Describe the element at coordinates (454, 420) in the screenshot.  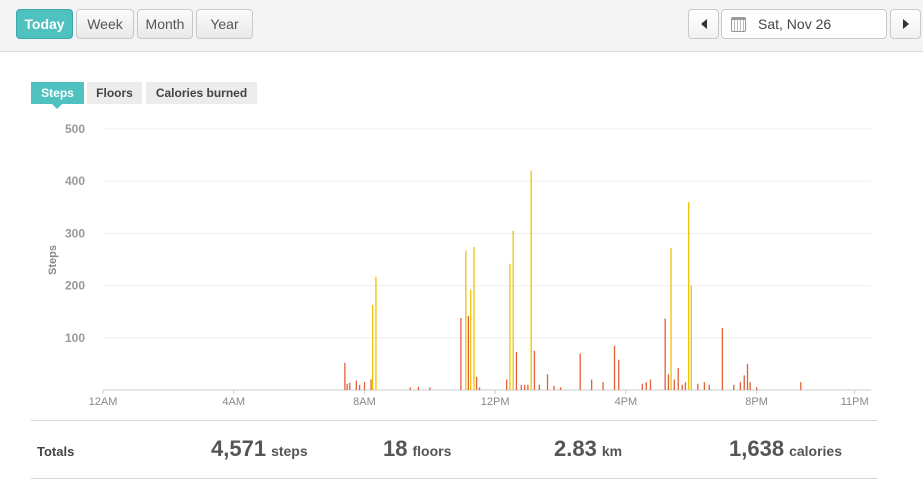
I see `totals-top-divider` at that location.